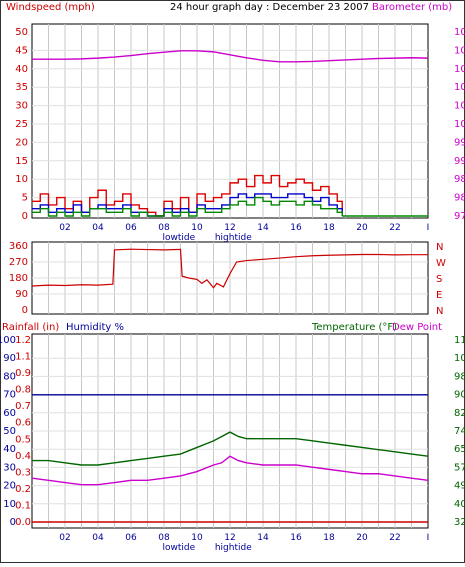 Image resolution: width=465 pixels, height=567 pixels. I want to click on rainfall-tick-label: 0.0, so click(23, 522).